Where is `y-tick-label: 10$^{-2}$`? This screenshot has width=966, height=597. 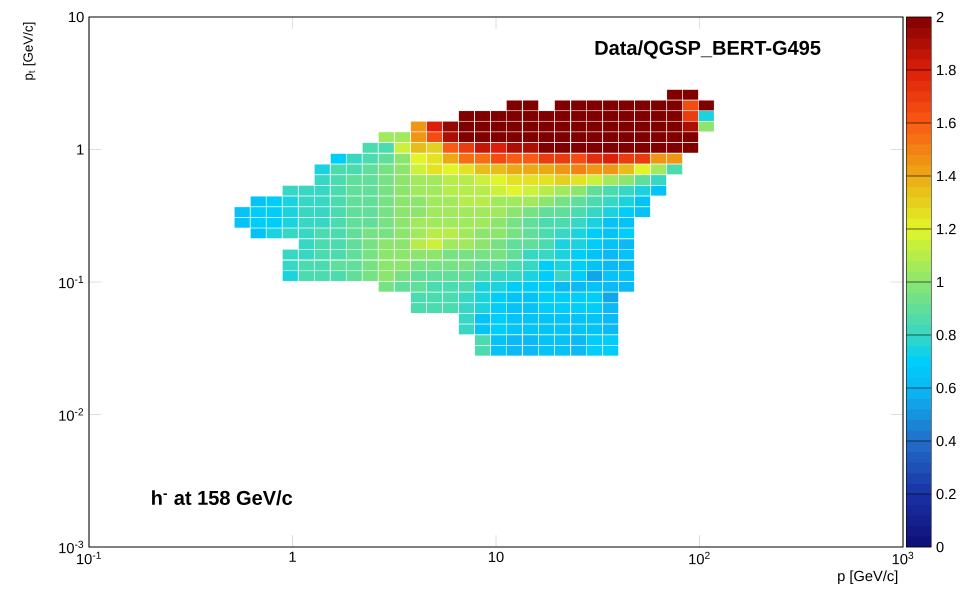
y-tick-label: 10$^{-2}$ is located at coordinates (71, 414).